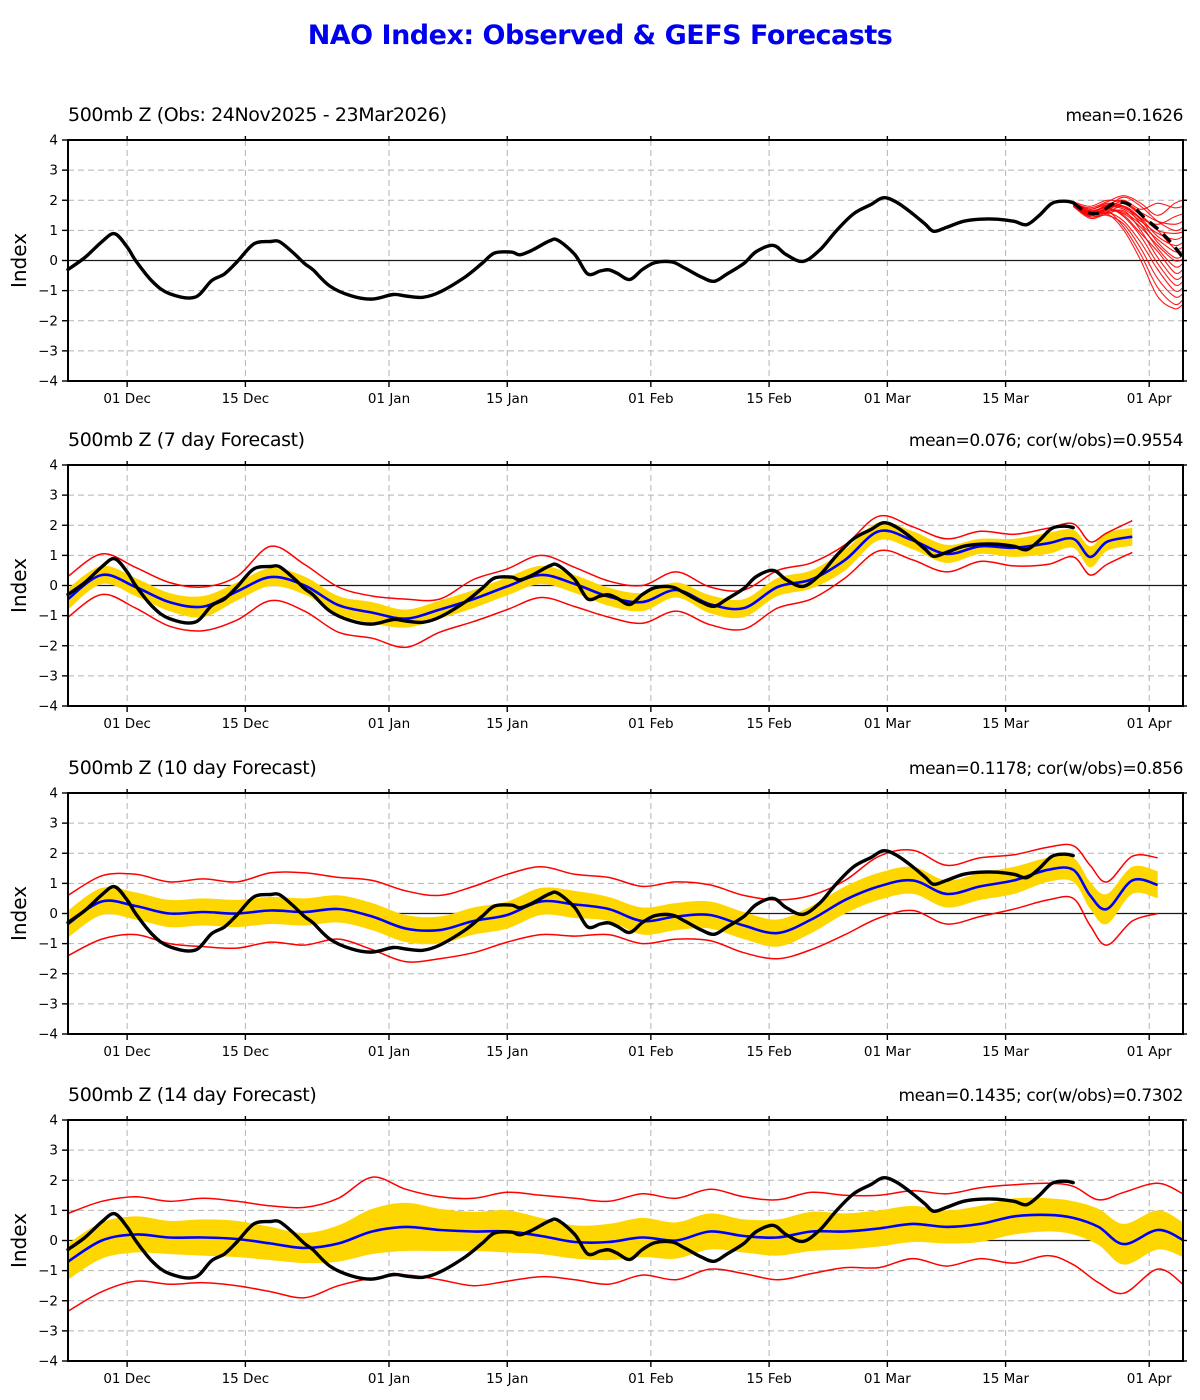 The height and width of the screenshot is (1400, 1200). I want to click on panel-3-stats: mean=0.1178; cor(w/obs)=0.856, so click(1045, 769).